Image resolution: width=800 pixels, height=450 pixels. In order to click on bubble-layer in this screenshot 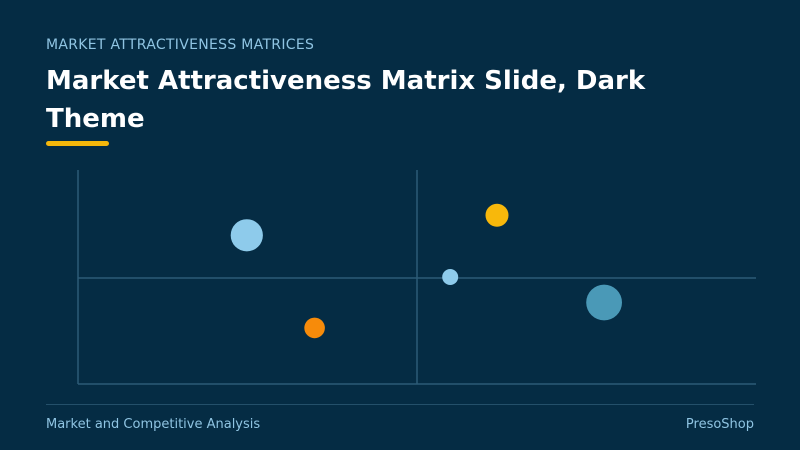, I will do `click(426, 271)`.